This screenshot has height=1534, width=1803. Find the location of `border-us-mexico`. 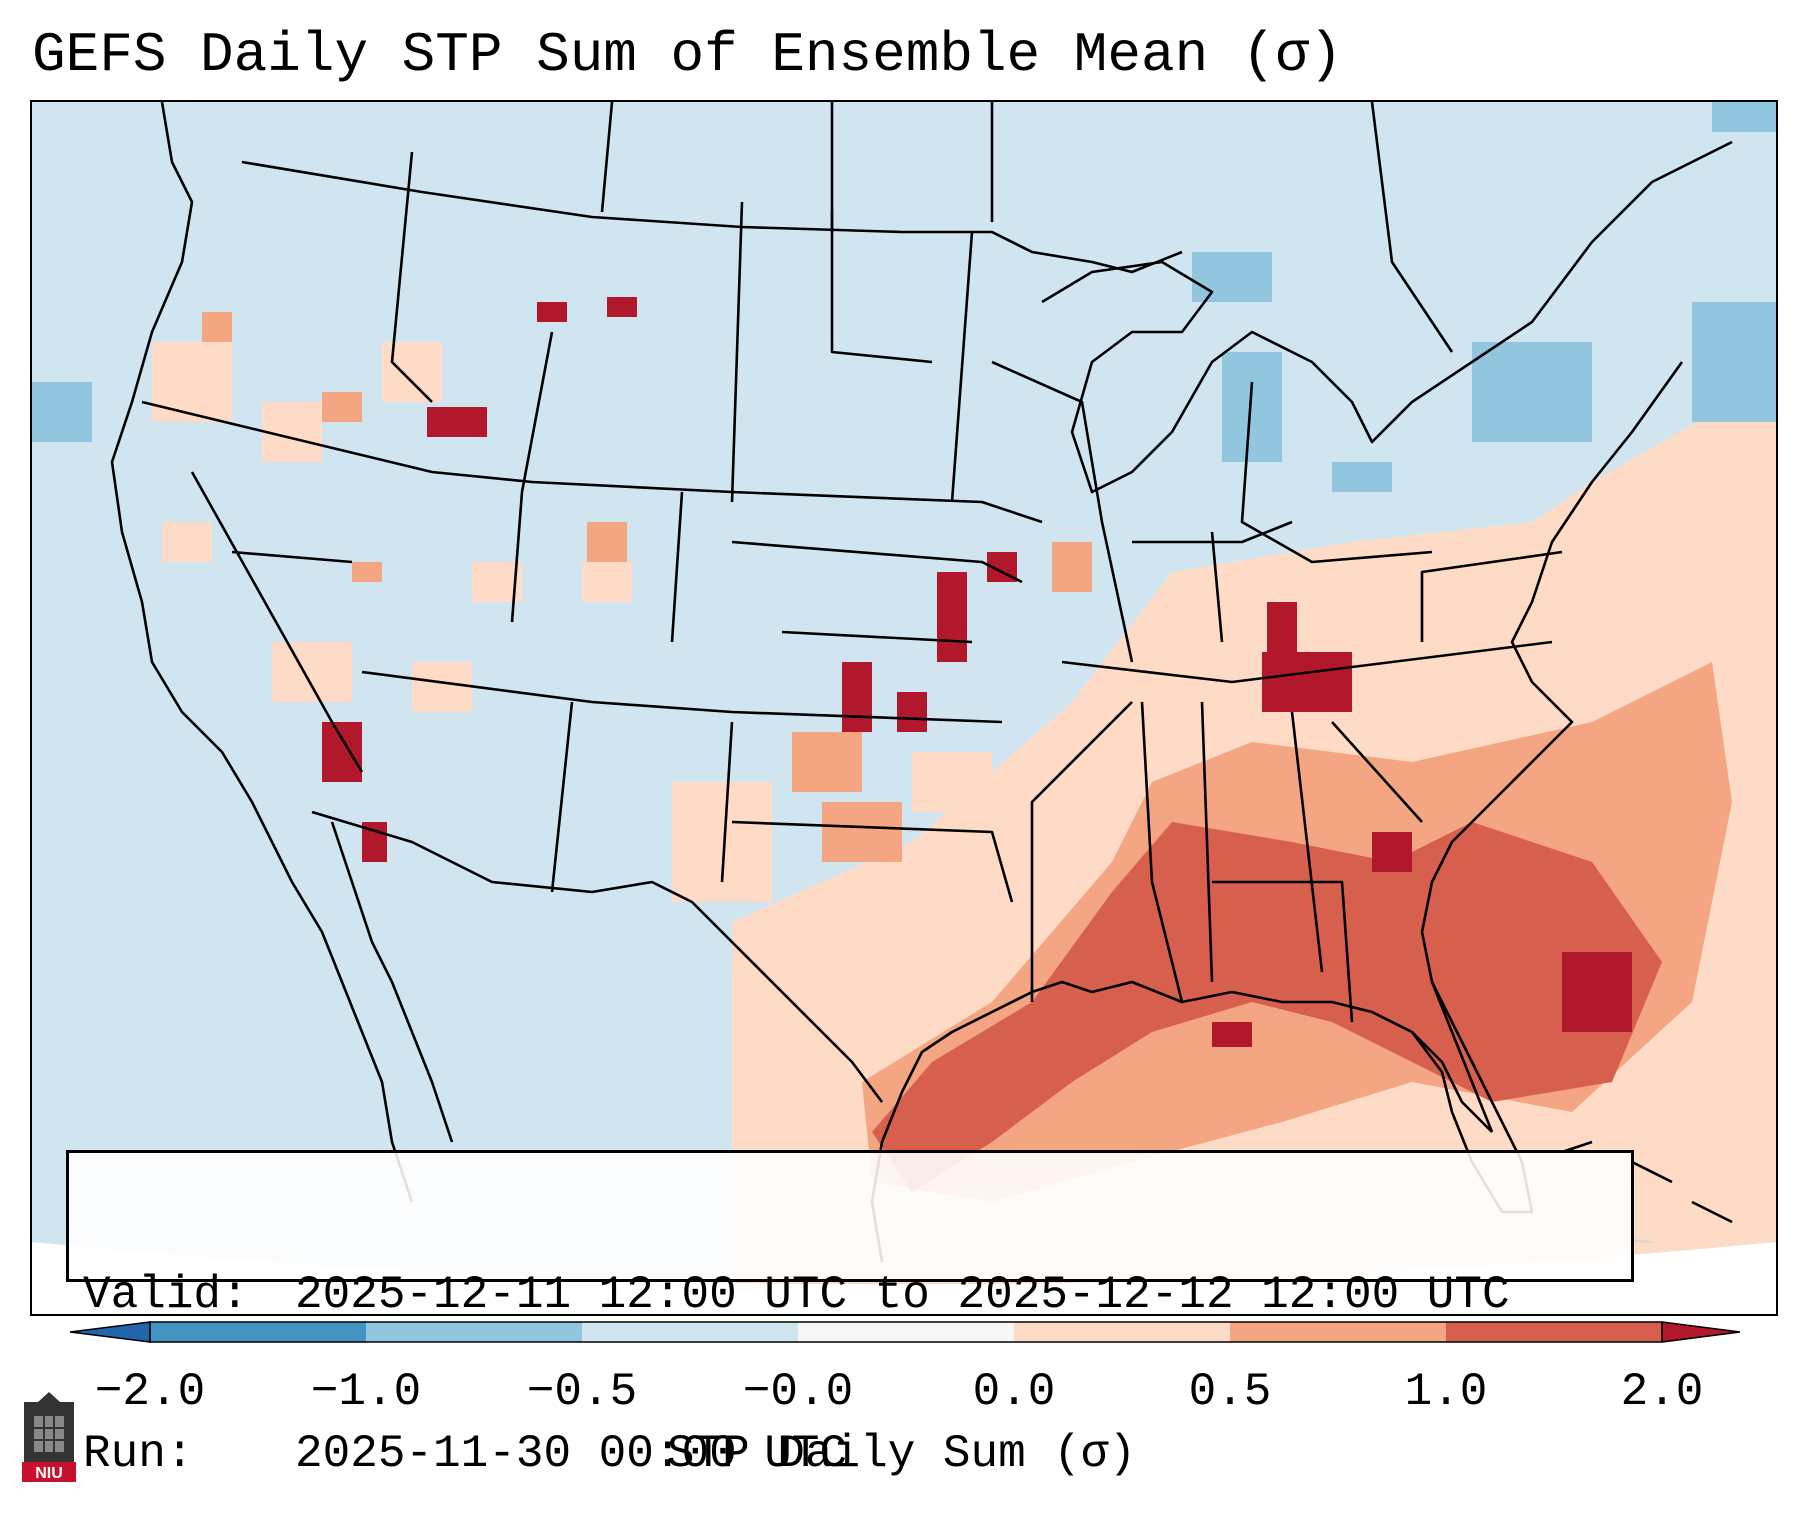

border-us-mexico is located at coordinates (597, 956).